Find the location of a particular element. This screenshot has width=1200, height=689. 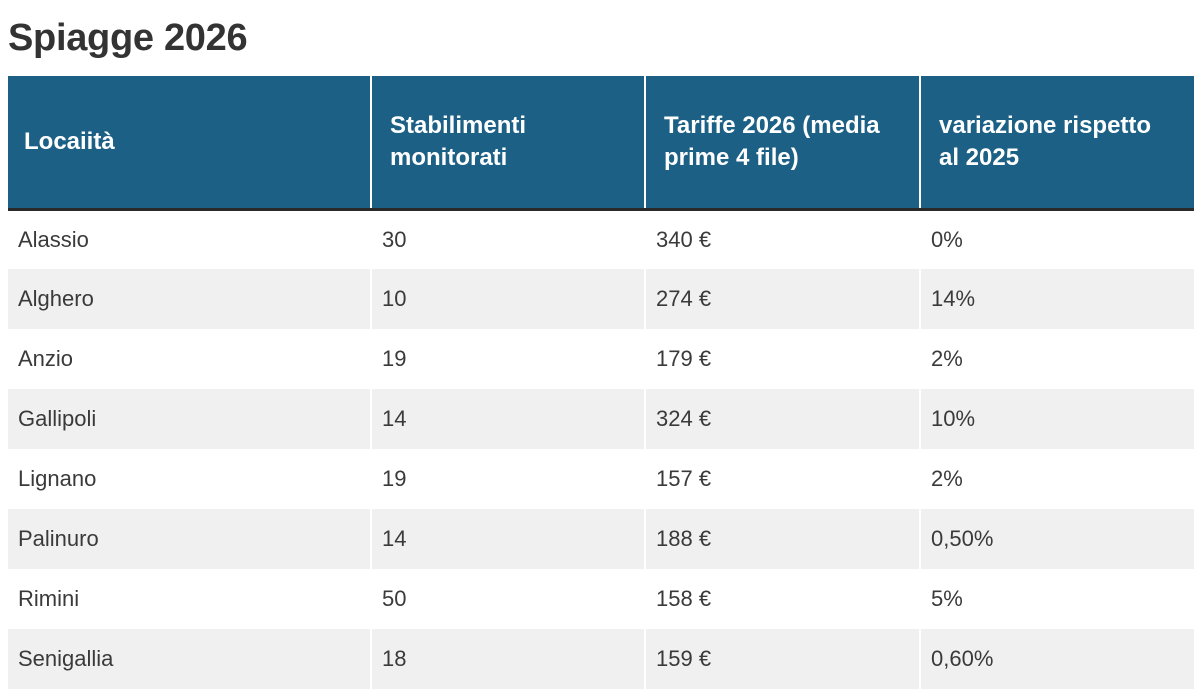

table-row: Lignano 19 157 € 2% is located at coordinates (601, 479).